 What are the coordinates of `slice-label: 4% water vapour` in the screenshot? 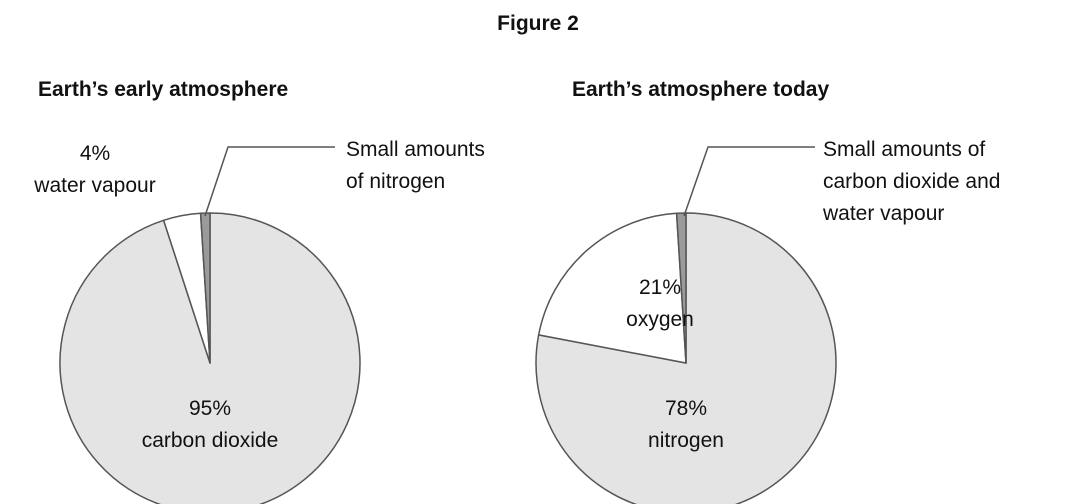 It's located at (94, 170).